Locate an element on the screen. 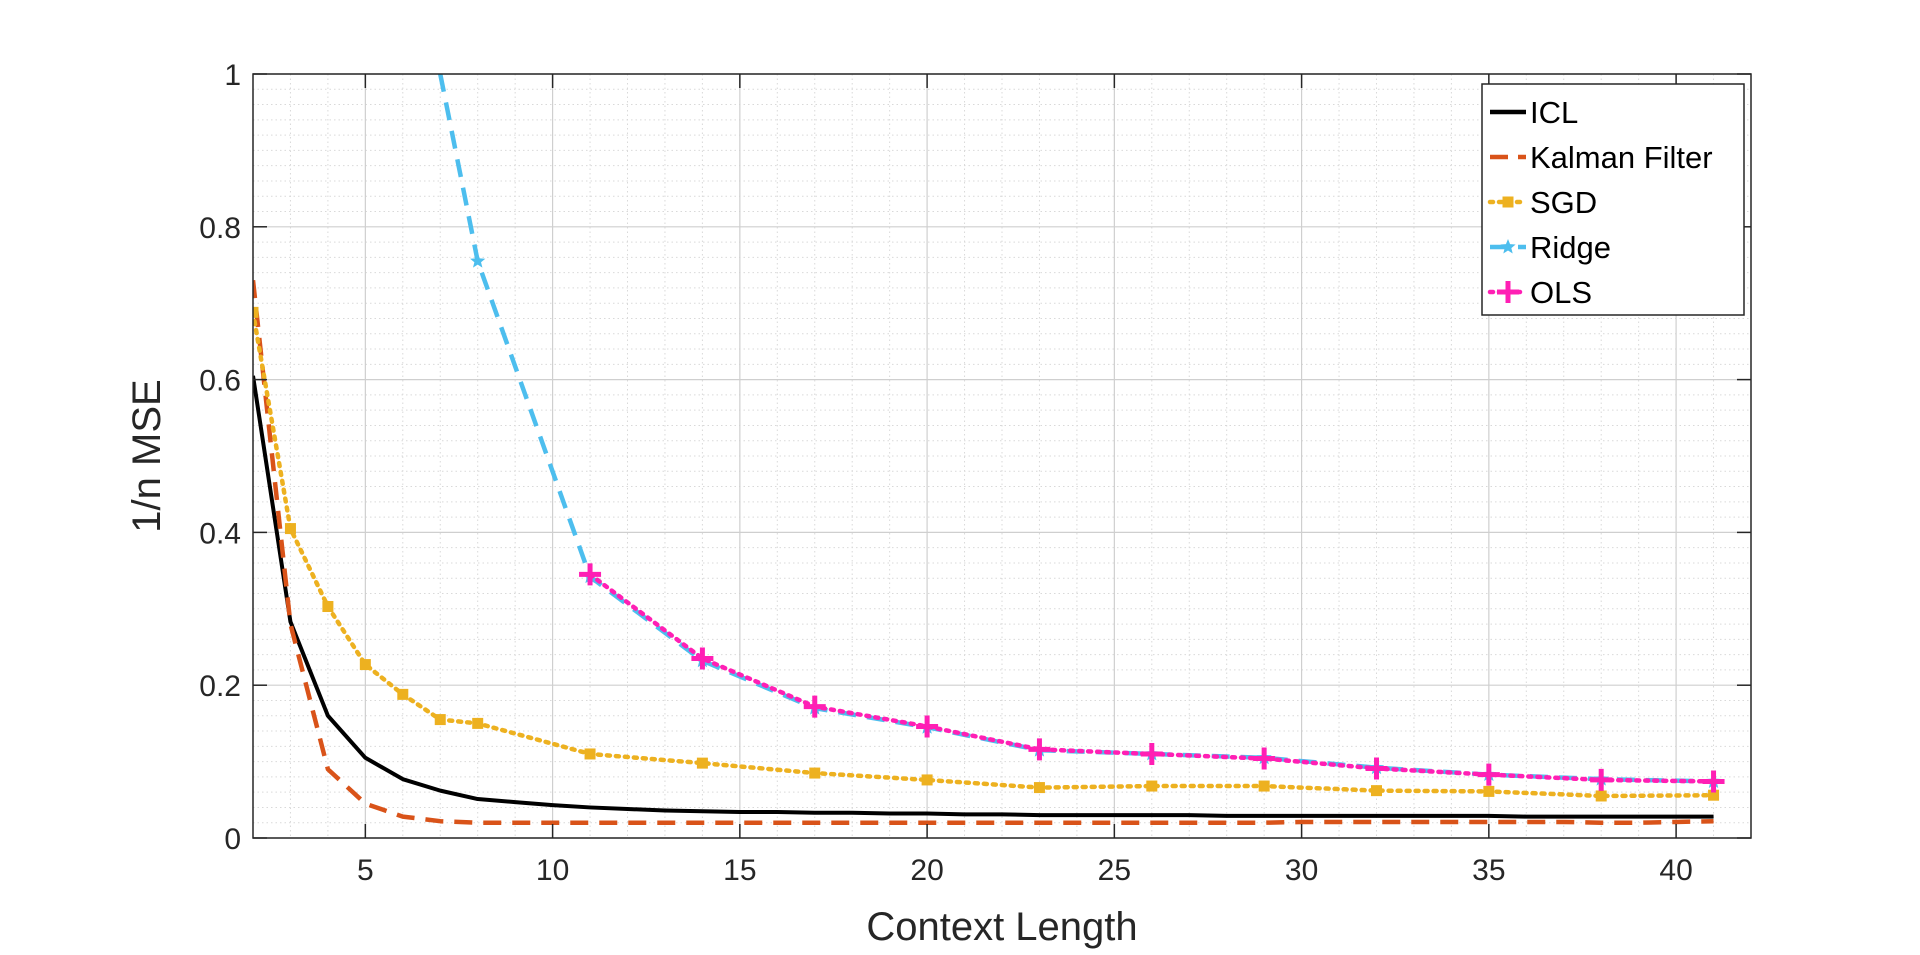 The height and width of the screenshot is (955, 1920). x-tick-label: 30 is located at coordinates (1301, 870).